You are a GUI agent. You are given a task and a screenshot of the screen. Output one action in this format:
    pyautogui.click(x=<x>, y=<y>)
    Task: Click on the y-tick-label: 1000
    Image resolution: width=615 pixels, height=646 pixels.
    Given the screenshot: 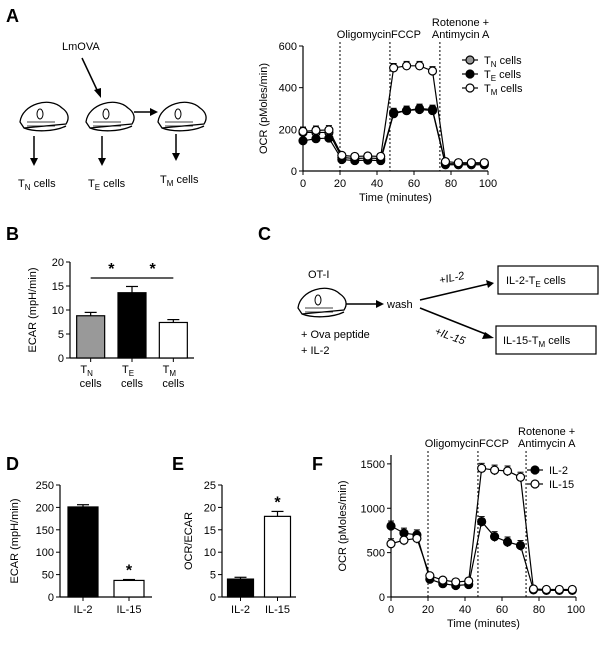 What is the action you would take?
    pyautogui.click(x=373, y=509)
    